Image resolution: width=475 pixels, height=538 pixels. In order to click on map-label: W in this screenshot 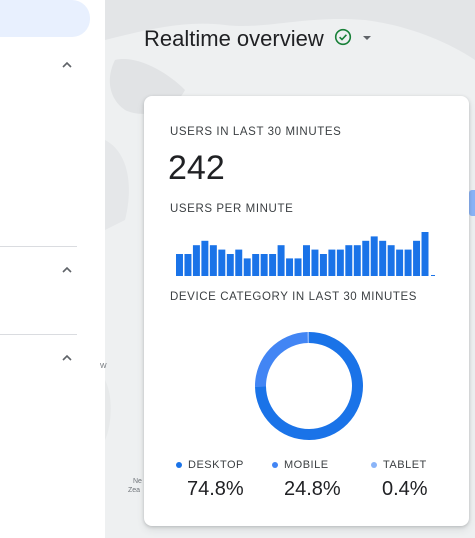, I will do `click(103, 366)`.